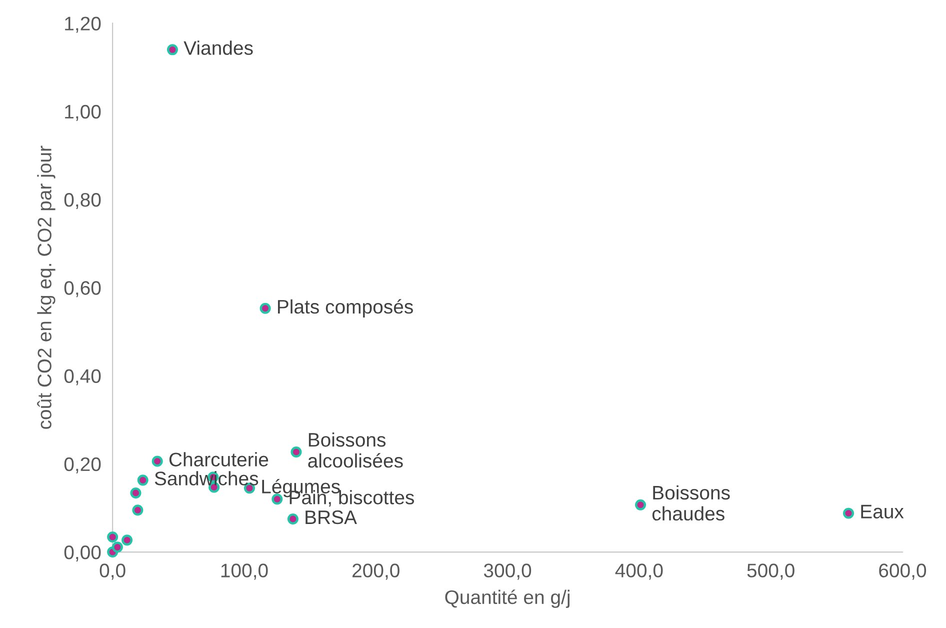 Image resolution: width=946 pixels, height=628 pixels. What do you see at coordinates (218, 47) in the screenshot?
I see `annotation: Viandes` at bounding box center [218, 47].